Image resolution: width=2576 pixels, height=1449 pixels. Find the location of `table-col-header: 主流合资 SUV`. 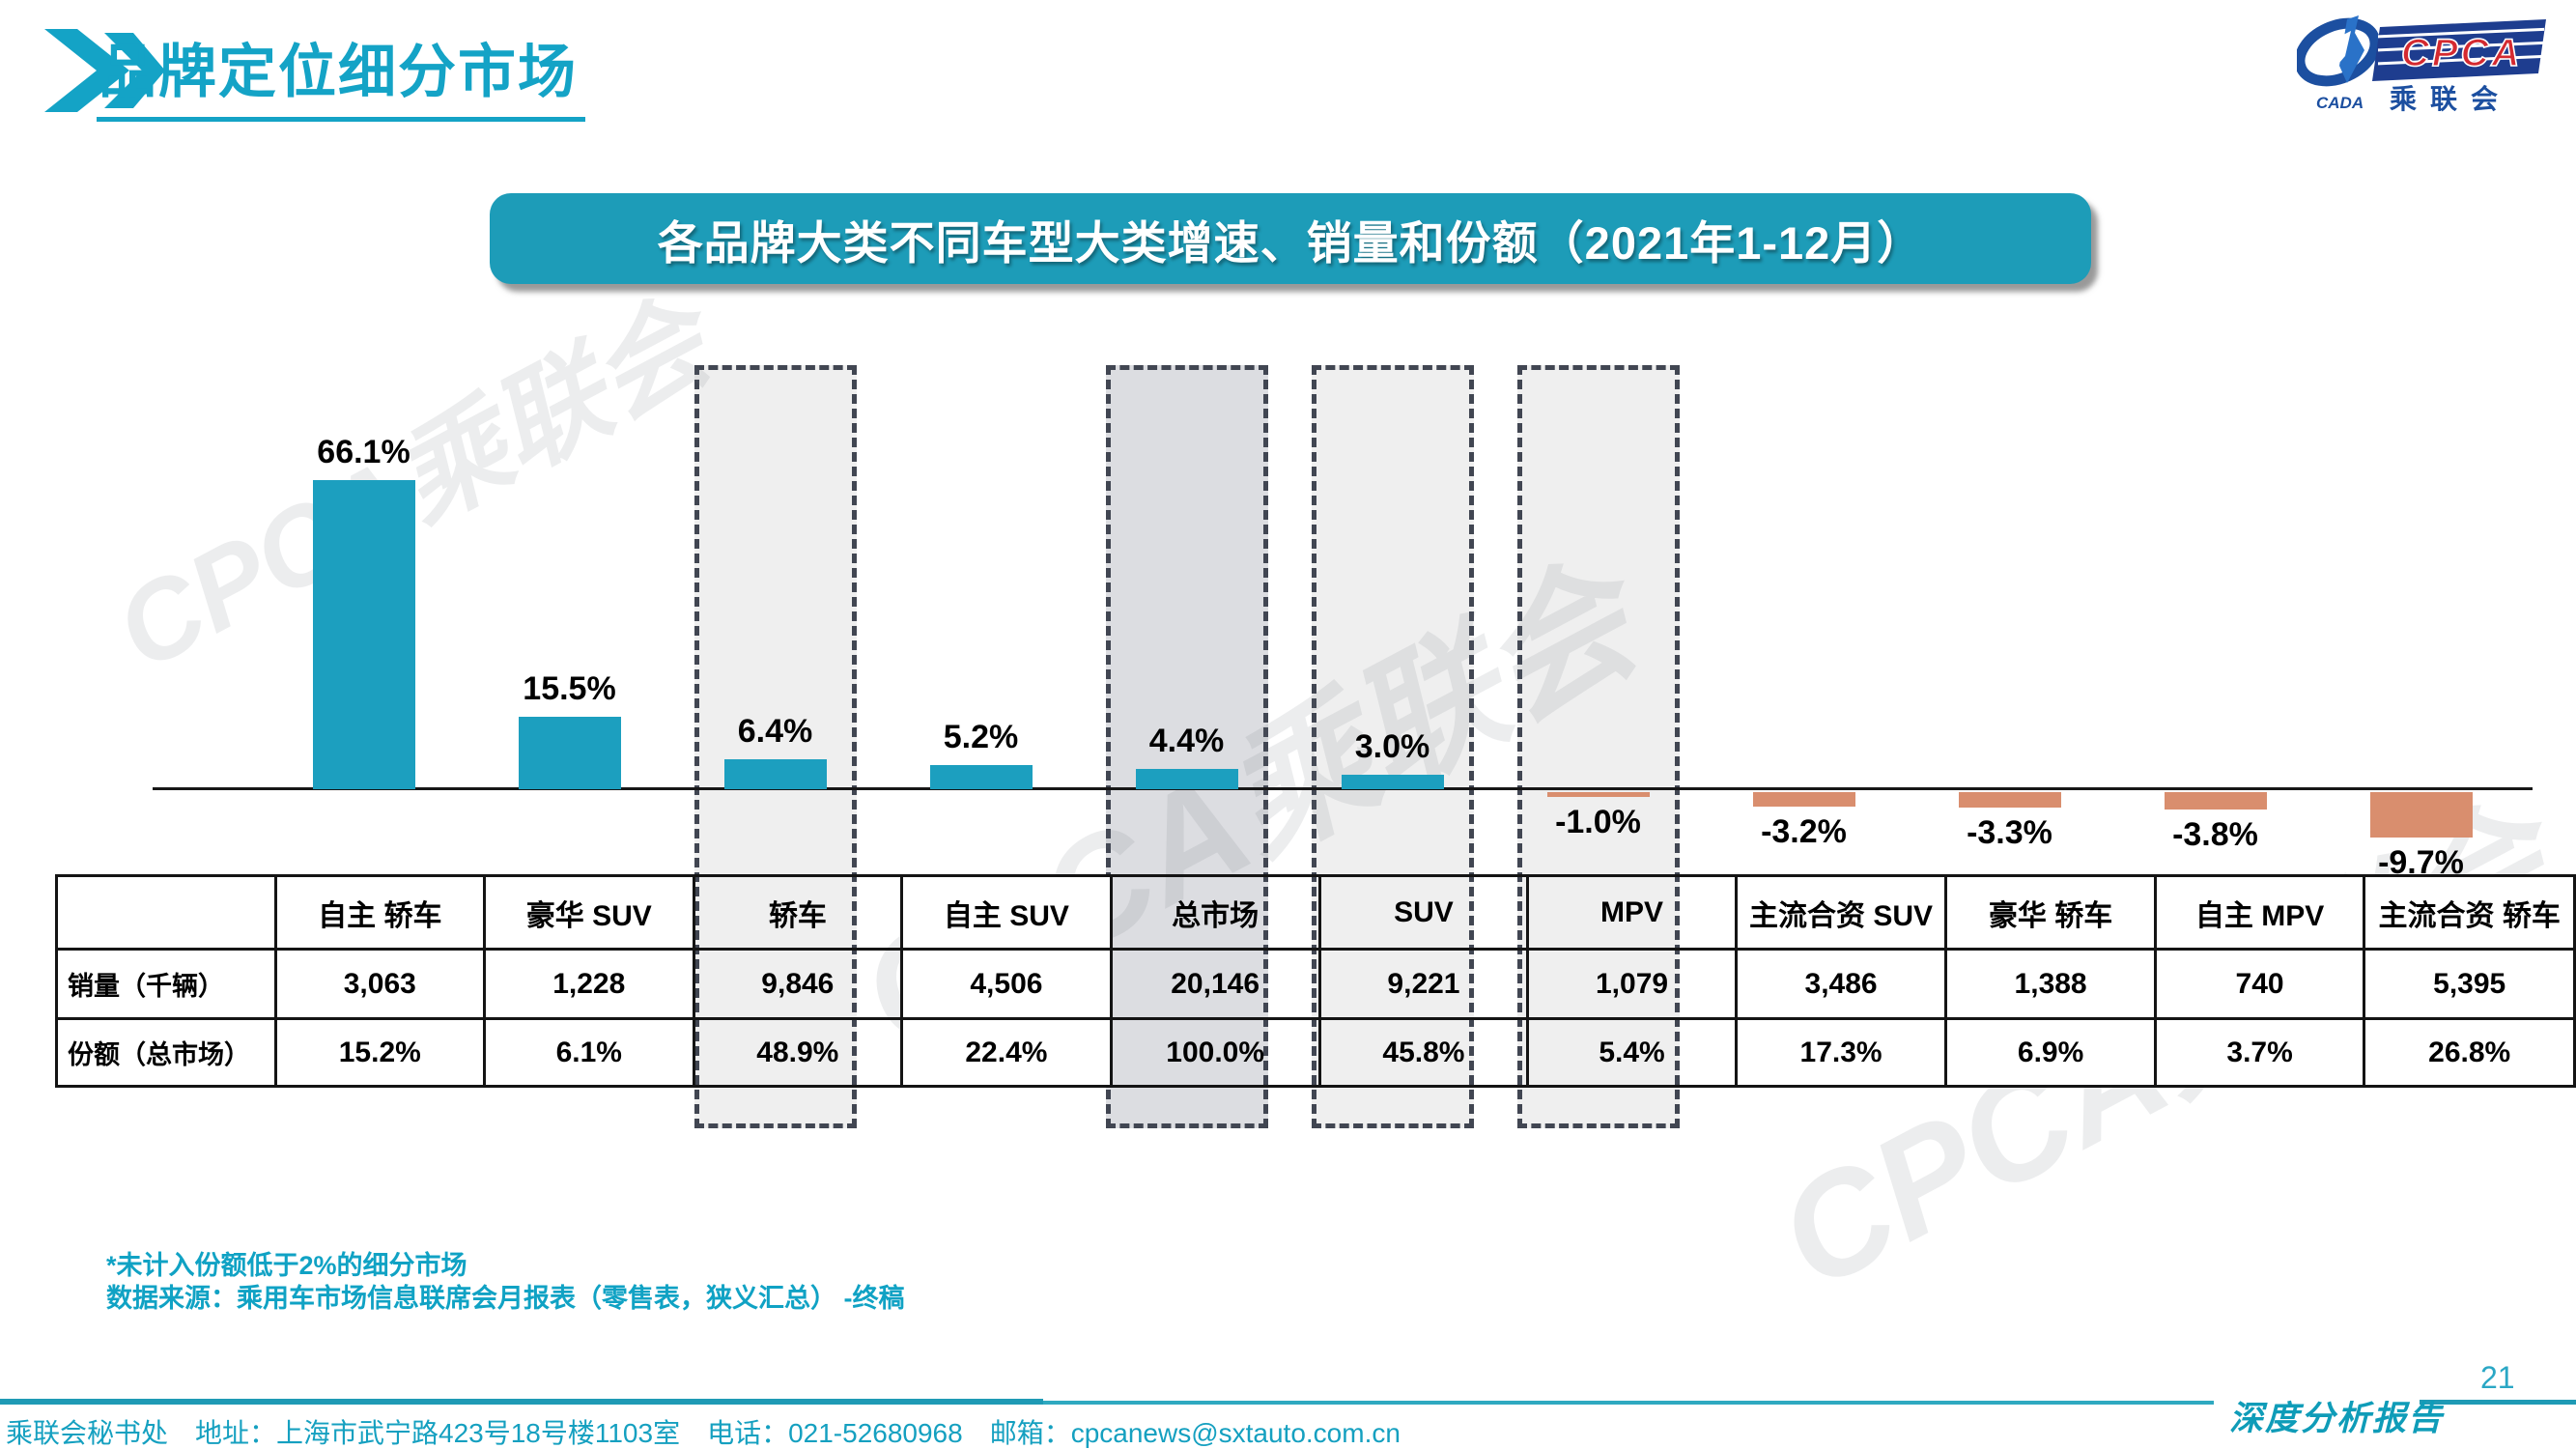

table-col-header: 主流合资 SUV is located at coordinates (1841, 912).